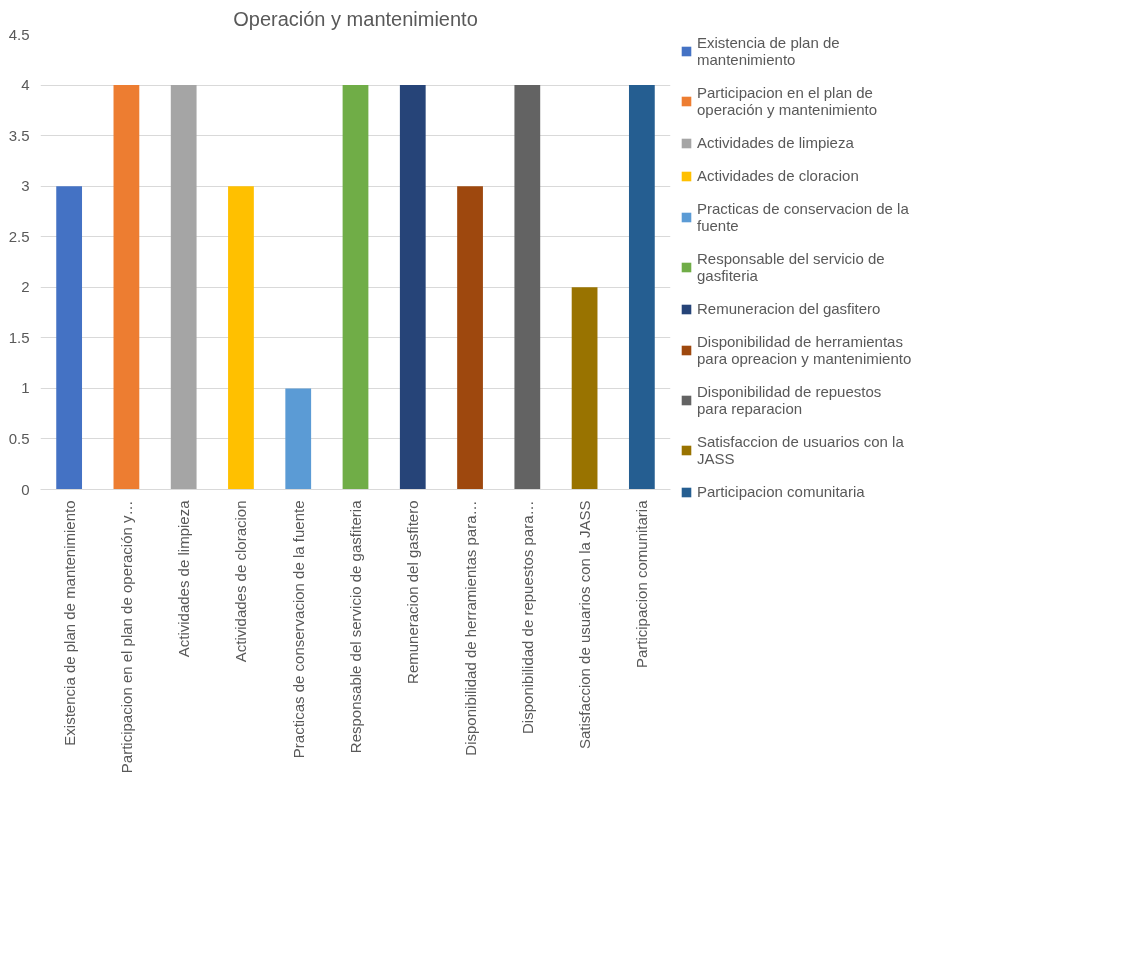 The width and height of the screenshot is (1131, 955). I want to click on y-tick-label: 4.5, so click(19, 34).